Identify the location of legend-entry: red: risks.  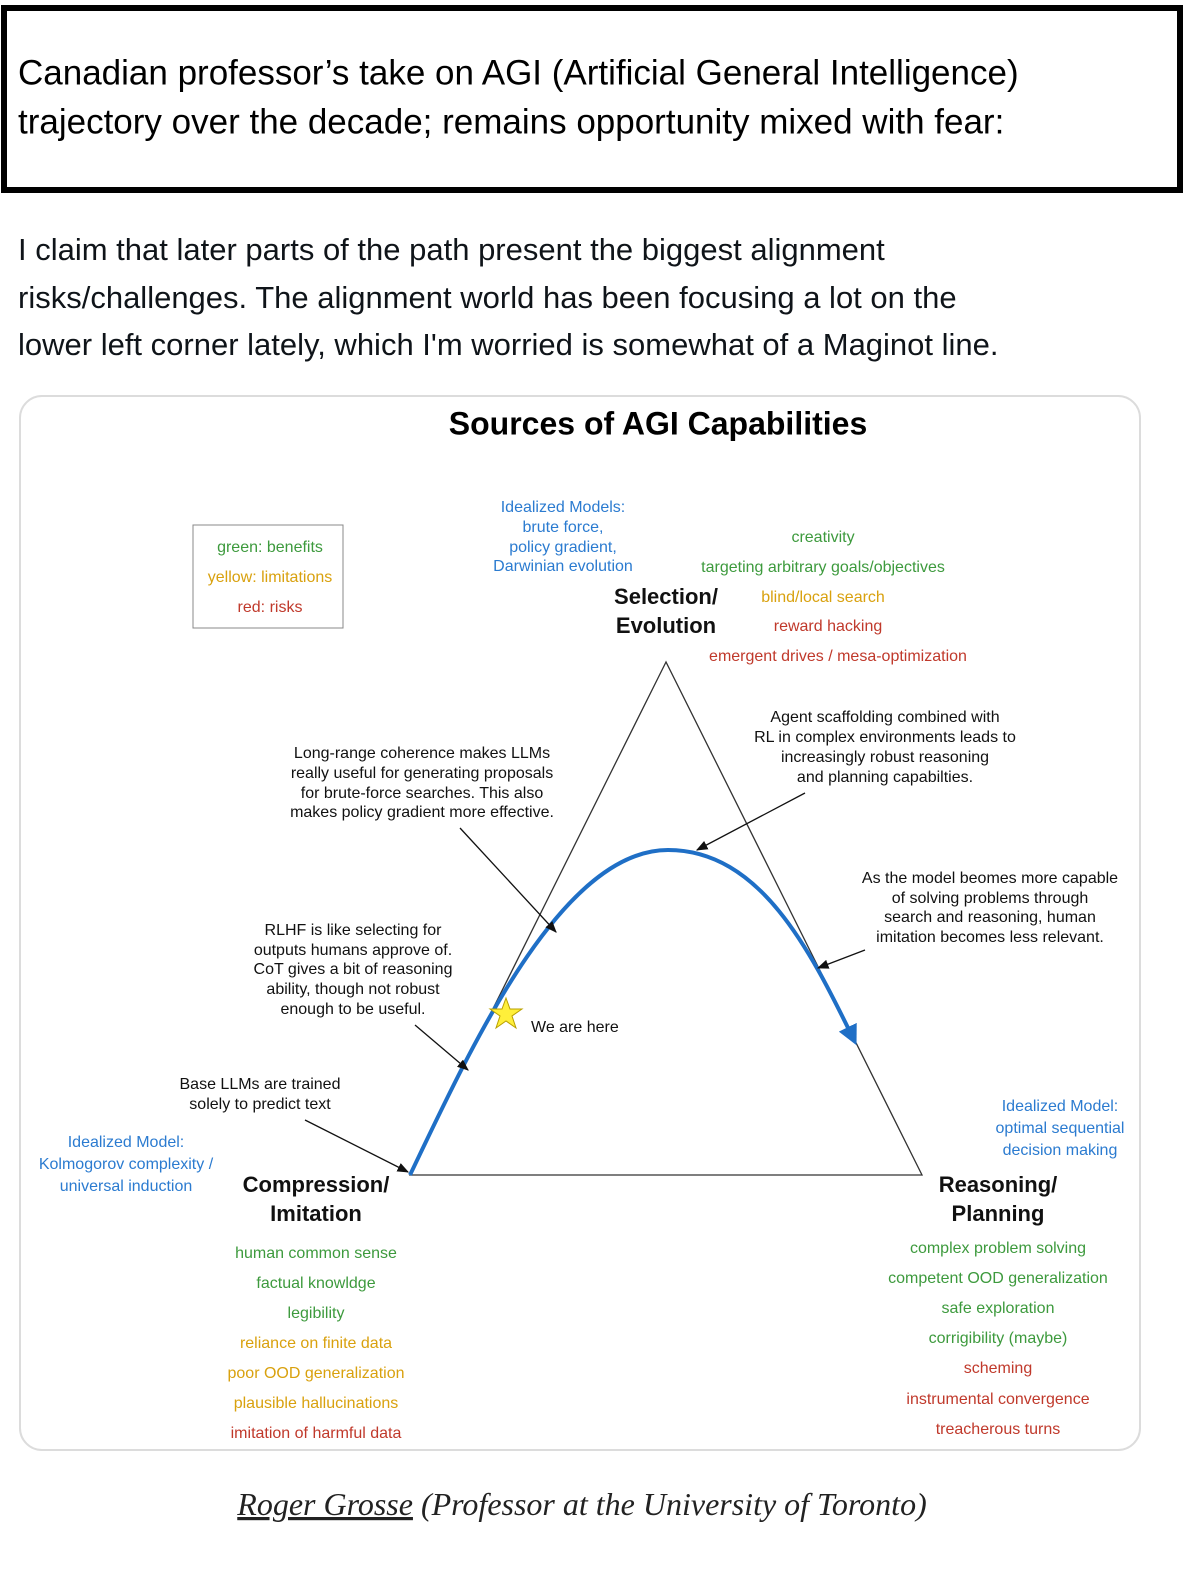
(270, 607).